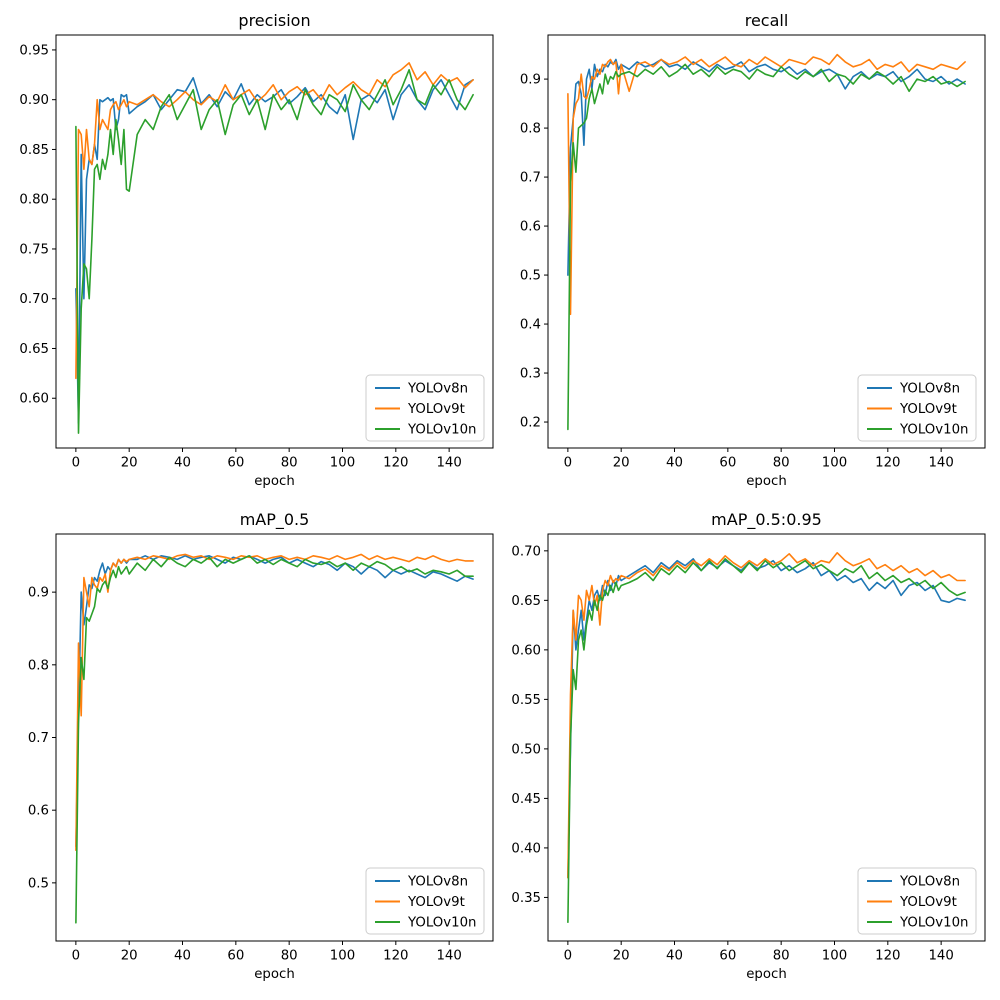 This screenshot has height=1000, width=1000. Describe the element at coordinates (526, 848) in the screenshot. I see `y-tick-label: 0.40` at that location.